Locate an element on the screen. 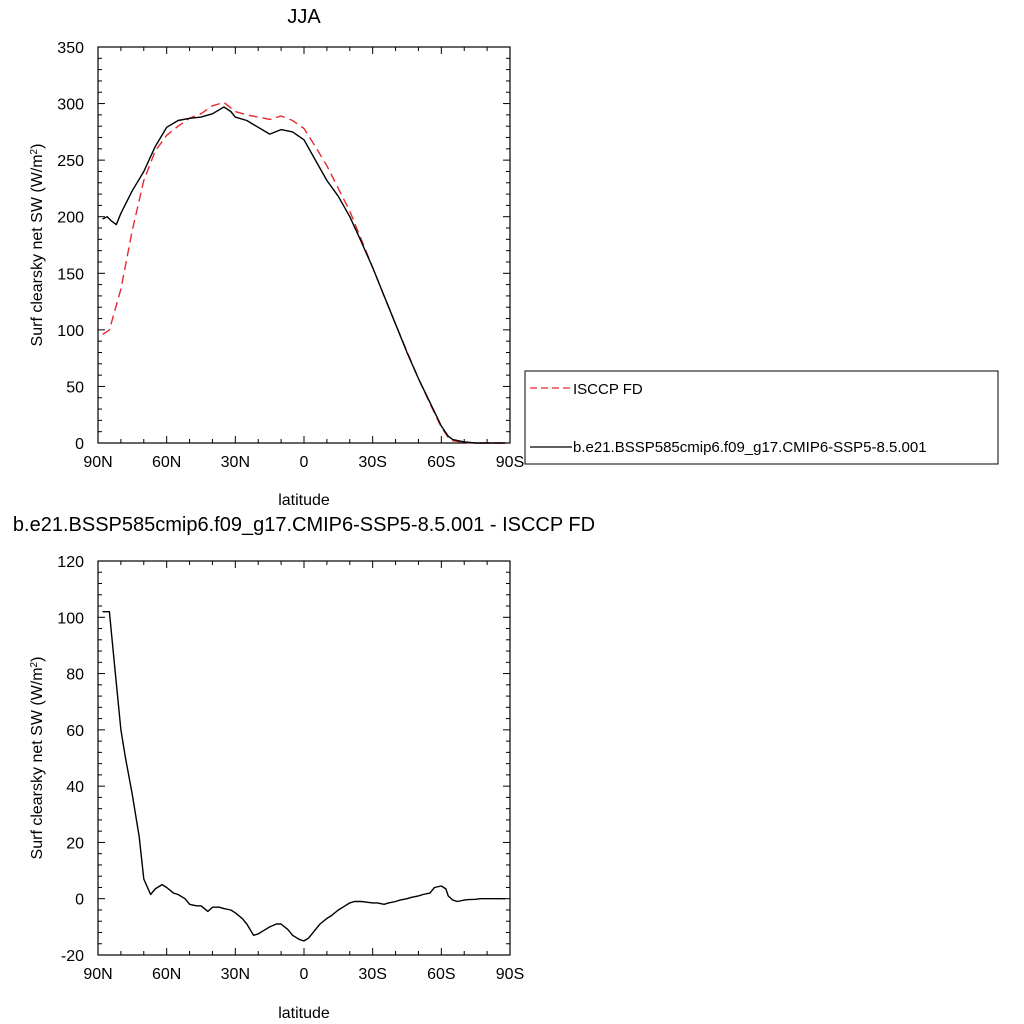  y-tick-label: 120 is located at coordinates (70, 562).